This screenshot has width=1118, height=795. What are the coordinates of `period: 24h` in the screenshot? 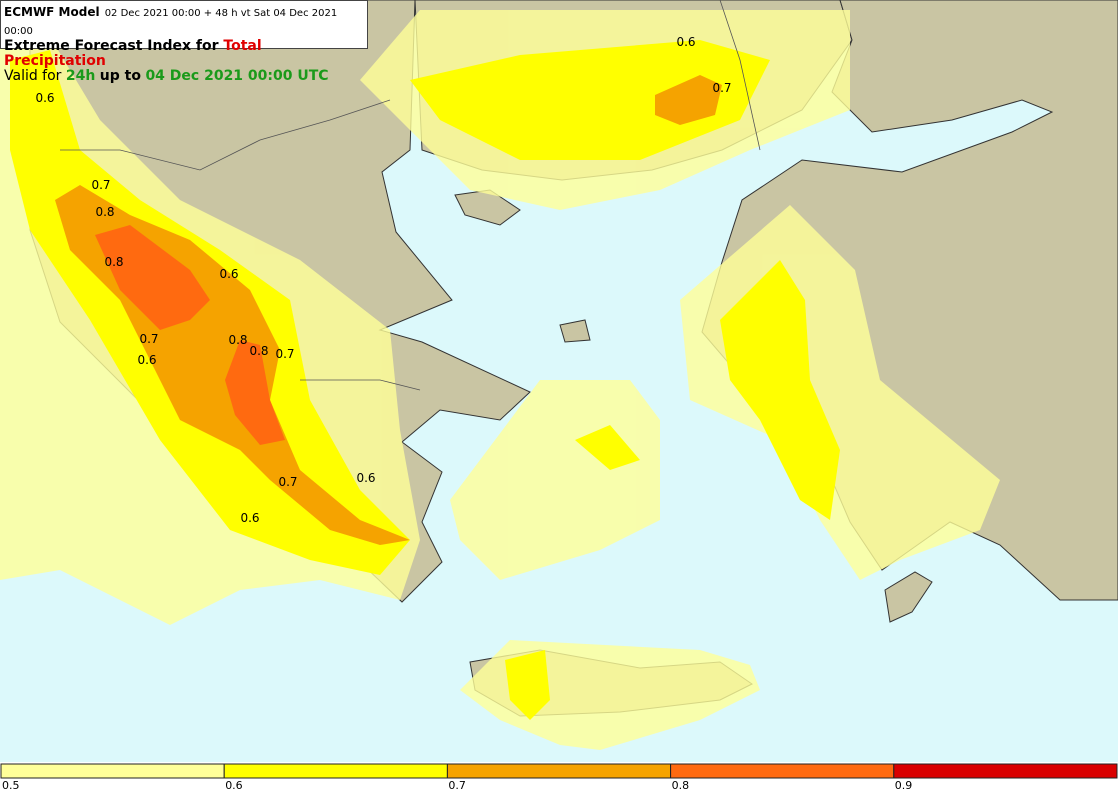 It's located at (80, 76).